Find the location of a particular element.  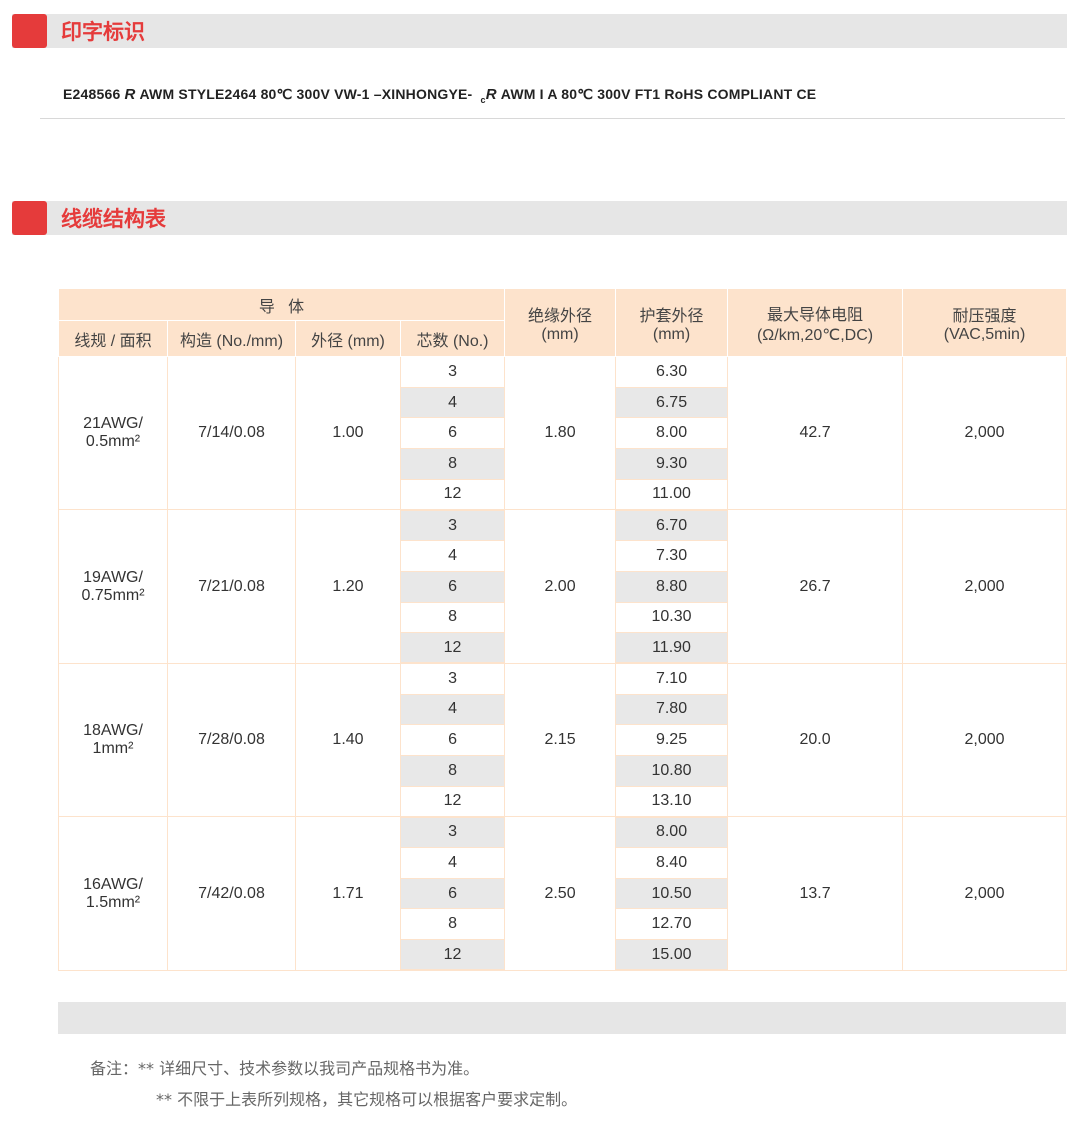

marking-code: E248566 is located at coordinates (92, 94).